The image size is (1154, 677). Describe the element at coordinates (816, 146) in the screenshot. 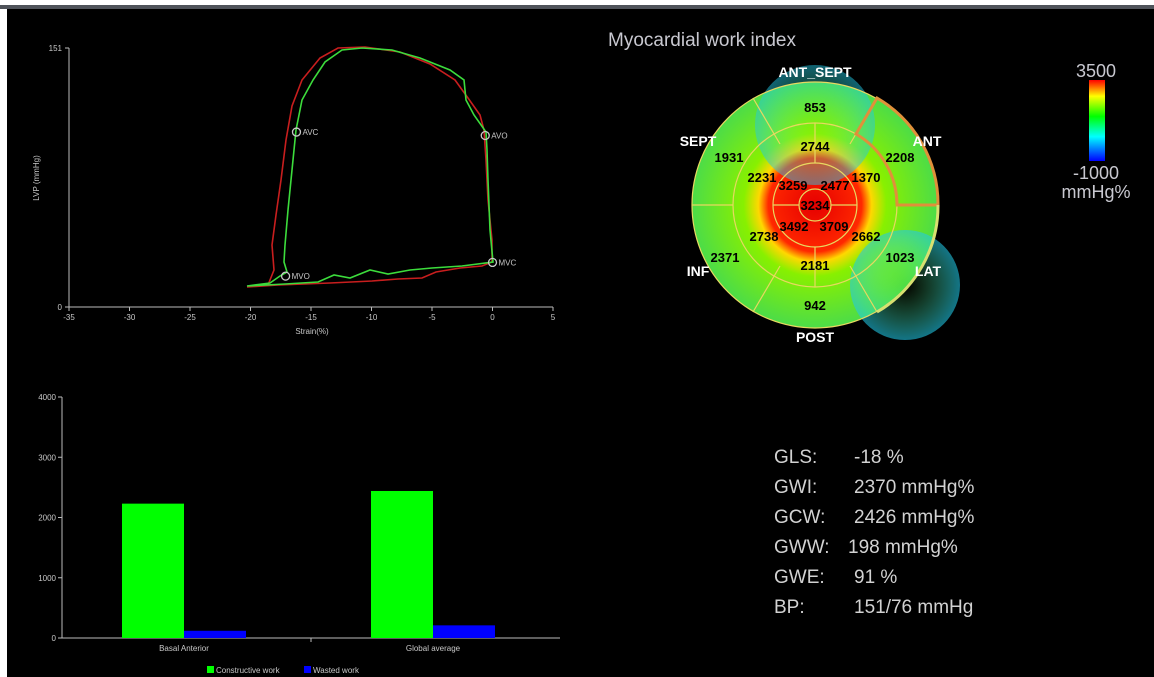

I see `segment-value-mid-ant-sept: 2744` at that location.